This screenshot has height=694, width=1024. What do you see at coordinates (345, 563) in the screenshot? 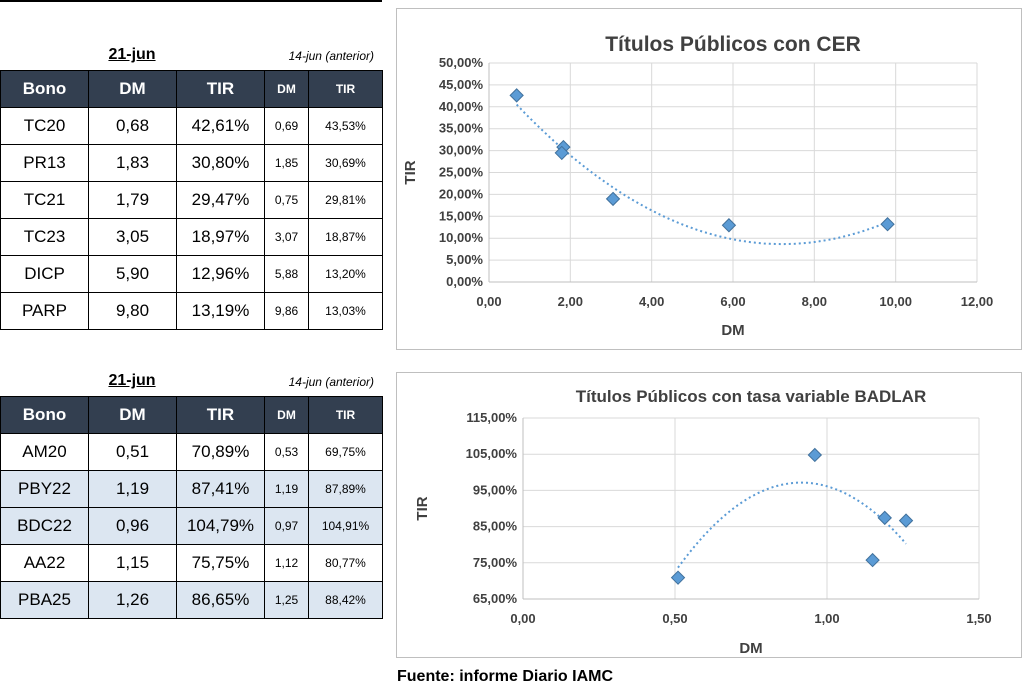
I see `cell-tir-prev: 80,77%` at bounding box center [345, 563].